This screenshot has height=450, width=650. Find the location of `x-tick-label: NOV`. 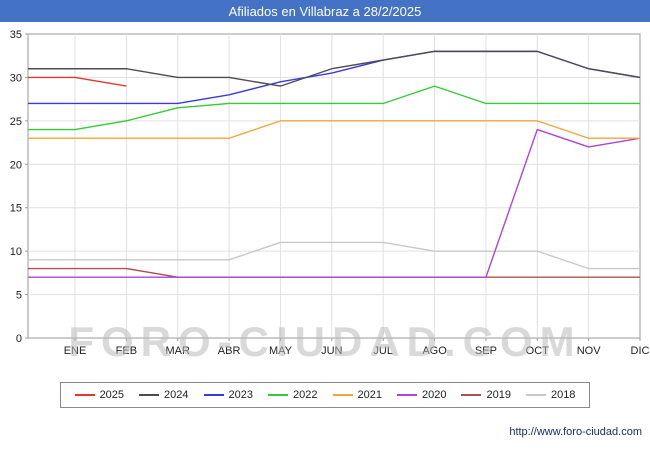

x-tick-label: NOV is located at coordinates (589, 351).